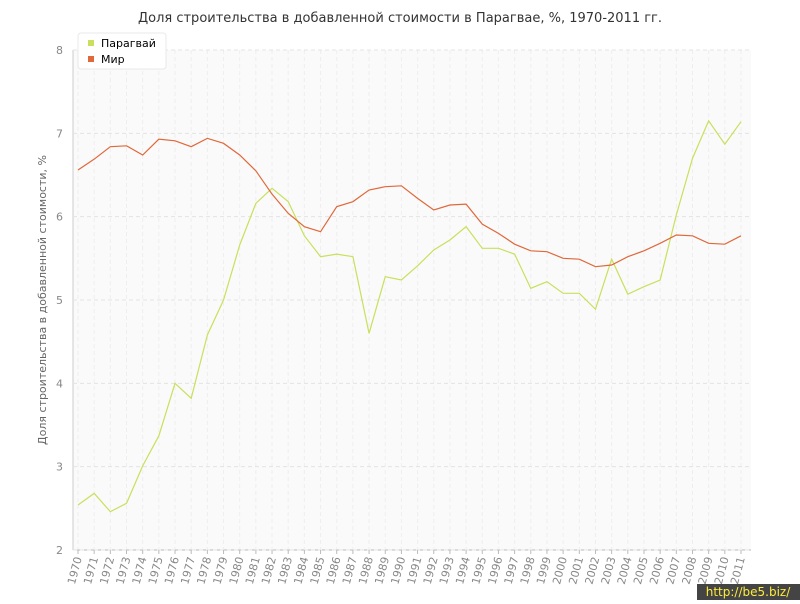  I want to click on y-tick-label: 5, so click(59, 300).